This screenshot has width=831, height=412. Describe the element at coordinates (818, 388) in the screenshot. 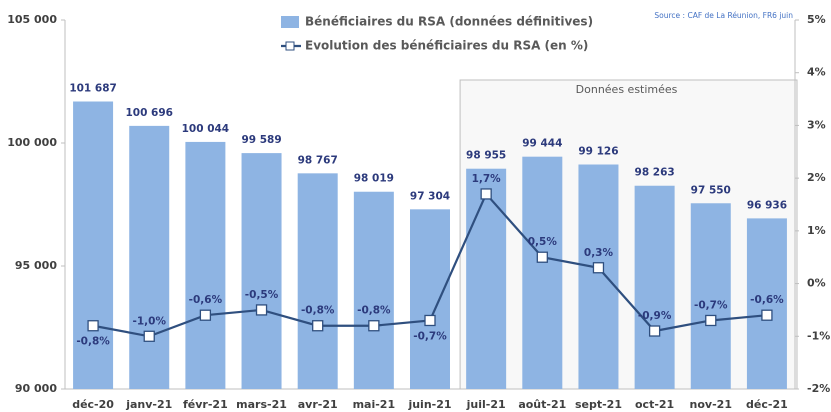

I see `y2-tick-label: -2%` at that location.